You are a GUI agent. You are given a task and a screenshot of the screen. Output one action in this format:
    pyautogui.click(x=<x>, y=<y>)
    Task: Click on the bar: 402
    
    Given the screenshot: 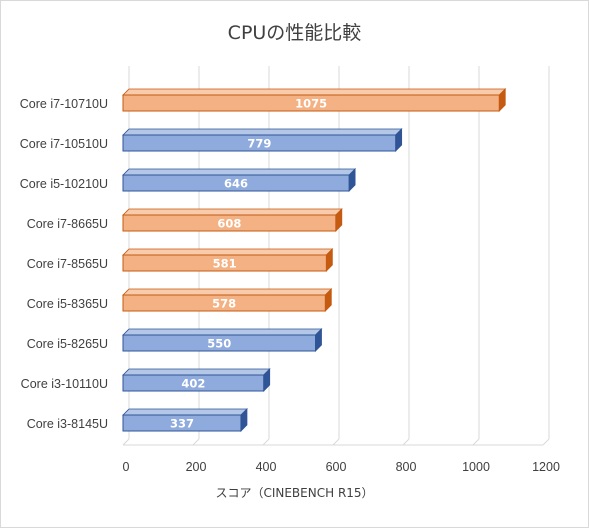 What is the action you would take?
    pyautogui.click(x=196, y=380)
    